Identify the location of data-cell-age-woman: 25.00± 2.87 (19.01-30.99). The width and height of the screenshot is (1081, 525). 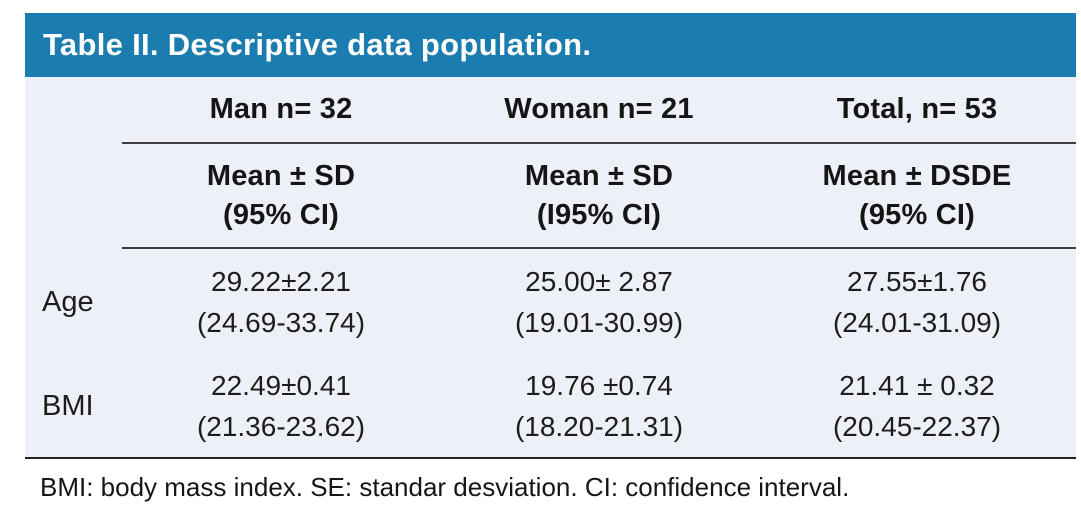
(599, 302).